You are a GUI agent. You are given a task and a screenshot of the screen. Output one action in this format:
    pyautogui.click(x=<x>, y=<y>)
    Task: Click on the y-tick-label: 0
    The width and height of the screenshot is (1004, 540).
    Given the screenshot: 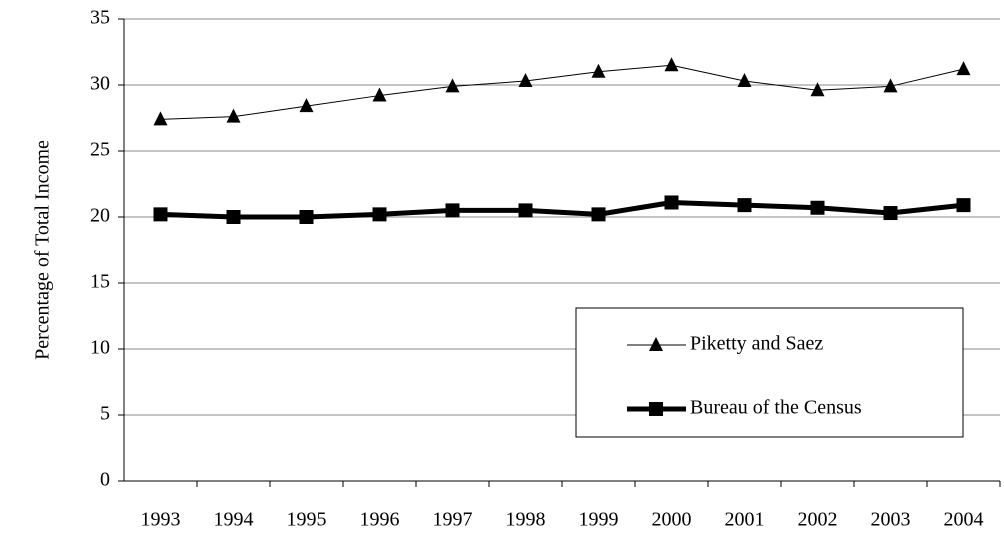 What is the action you would take?
    pyautogui.click(x=105, y=480)
    